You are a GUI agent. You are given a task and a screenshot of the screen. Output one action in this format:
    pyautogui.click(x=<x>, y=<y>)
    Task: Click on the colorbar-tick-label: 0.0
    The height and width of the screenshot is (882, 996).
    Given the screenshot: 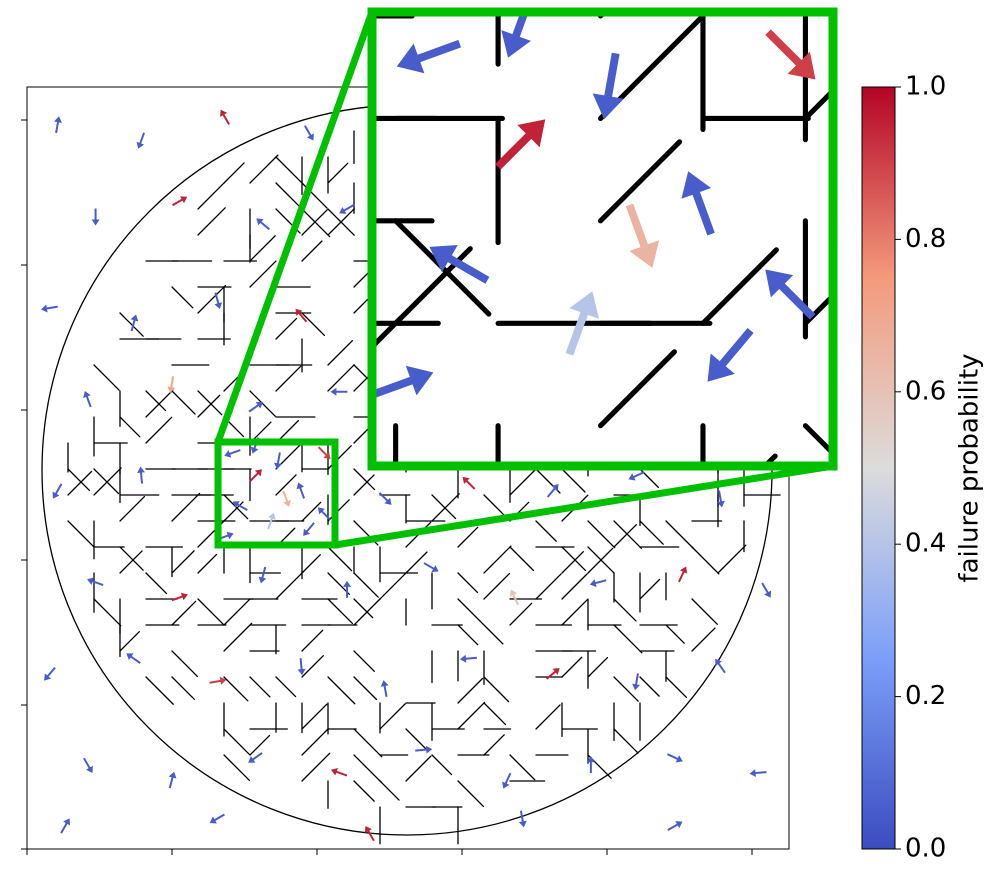 What is the action you would take?
    pyautogui.click(x=925, y=849)
    